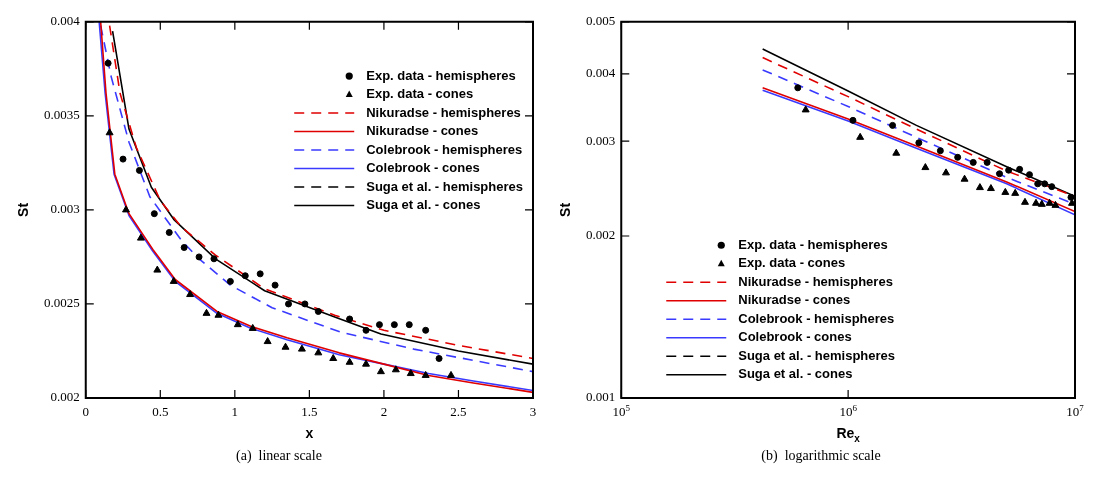  What do you see at coordinates (458, 411) in the screenshot?
I see `x-tick-label: 2.5` at bounding box center [458, 411].